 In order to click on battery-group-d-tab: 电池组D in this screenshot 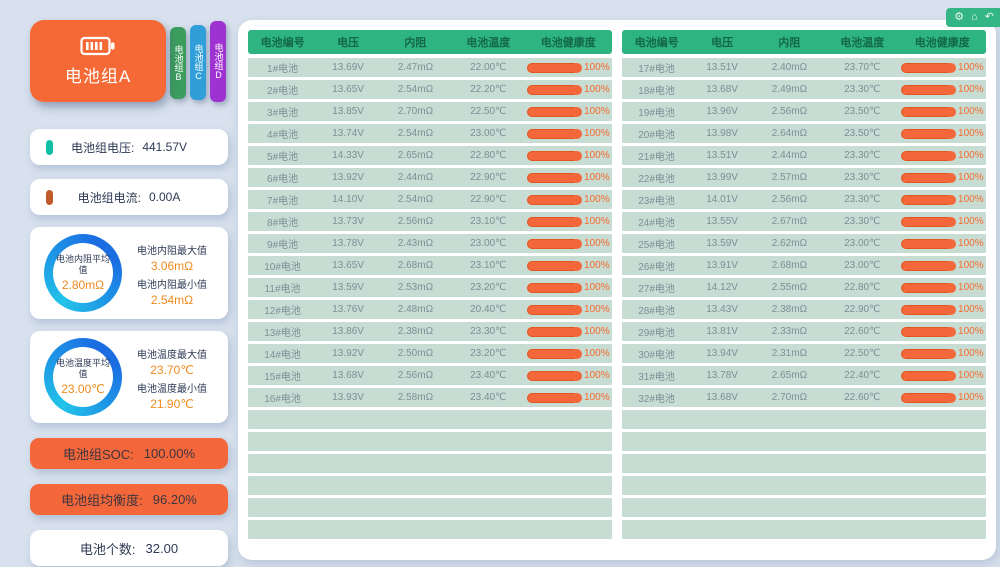, I will do `click(218, 61)`.